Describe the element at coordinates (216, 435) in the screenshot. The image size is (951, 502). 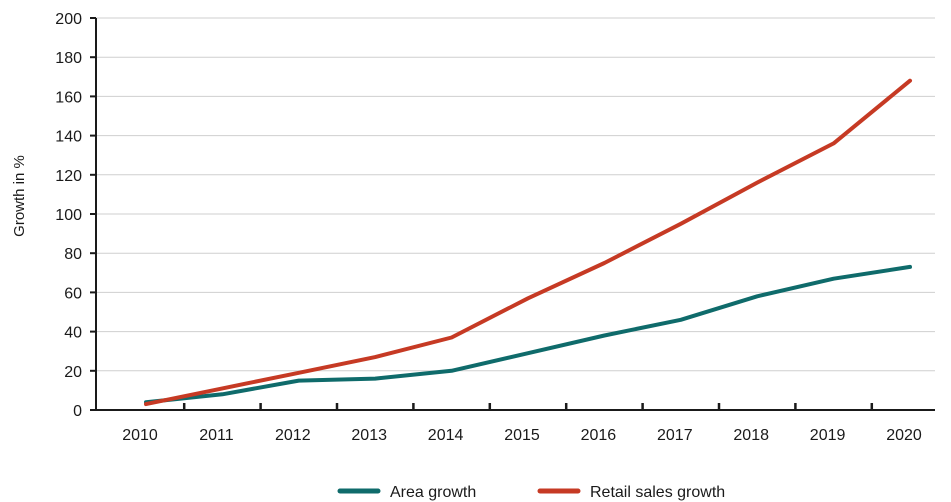
I see `x-tick-label: 2011` at that location.